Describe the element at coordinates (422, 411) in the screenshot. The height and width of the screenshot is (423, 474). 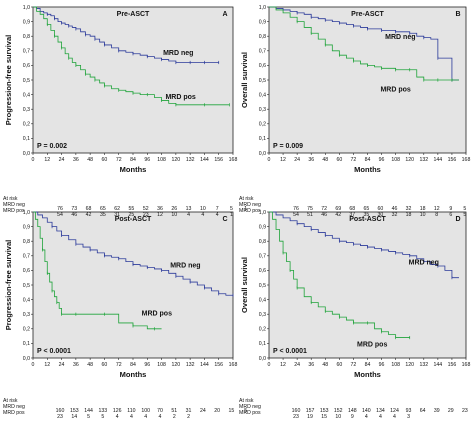
I see `at-risk-cell: 64` at that location.